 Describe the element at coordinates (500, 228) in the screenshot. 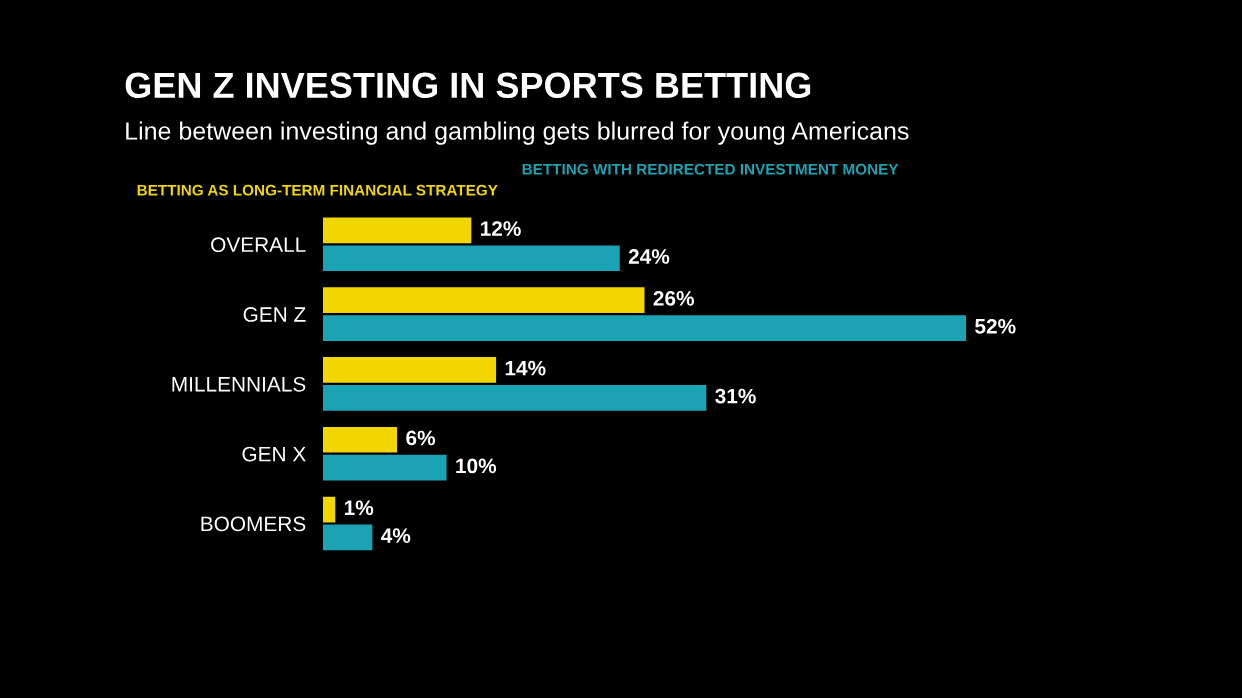

I see `data-label: 12%` at that location.